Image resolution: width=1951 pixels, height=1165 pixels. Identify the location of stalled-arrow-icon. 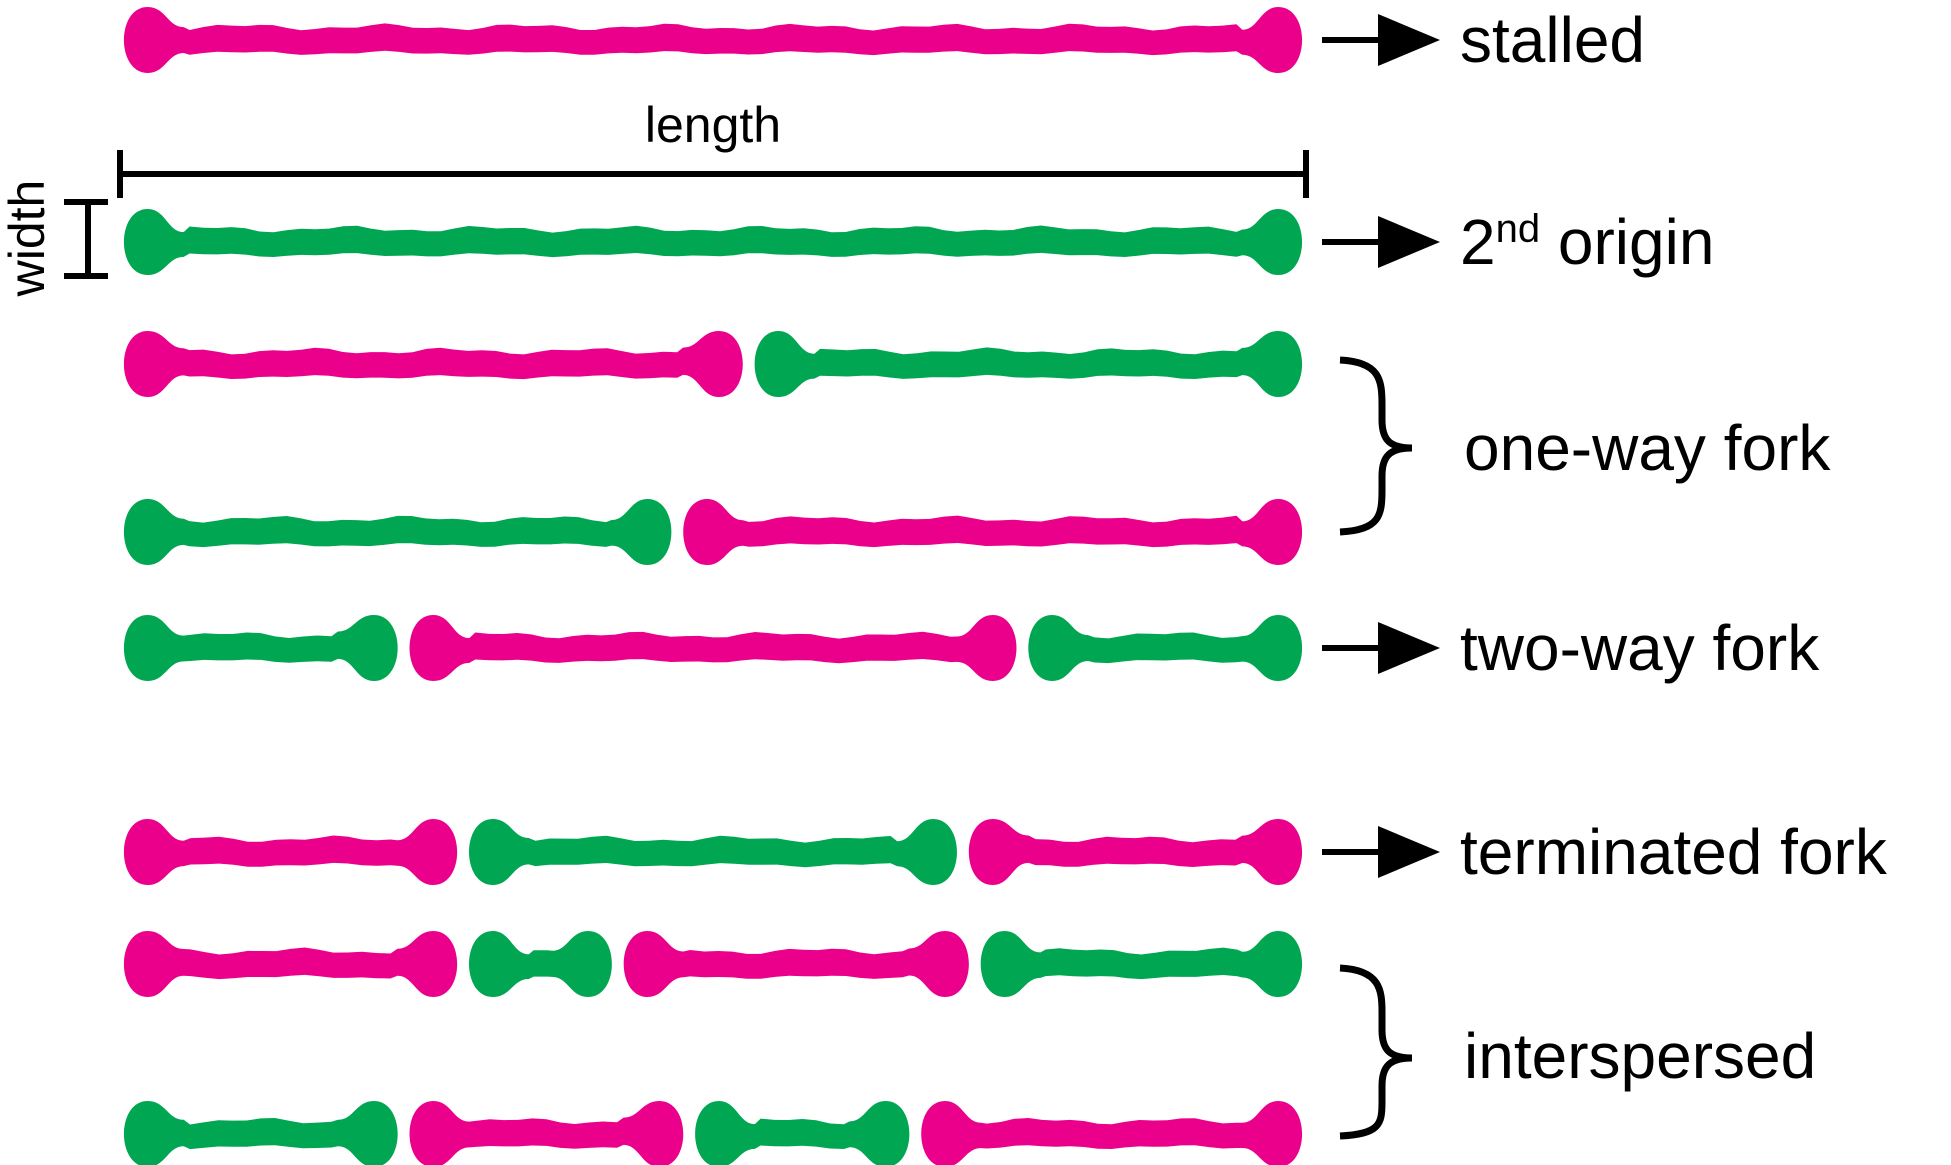
(1381, 40).